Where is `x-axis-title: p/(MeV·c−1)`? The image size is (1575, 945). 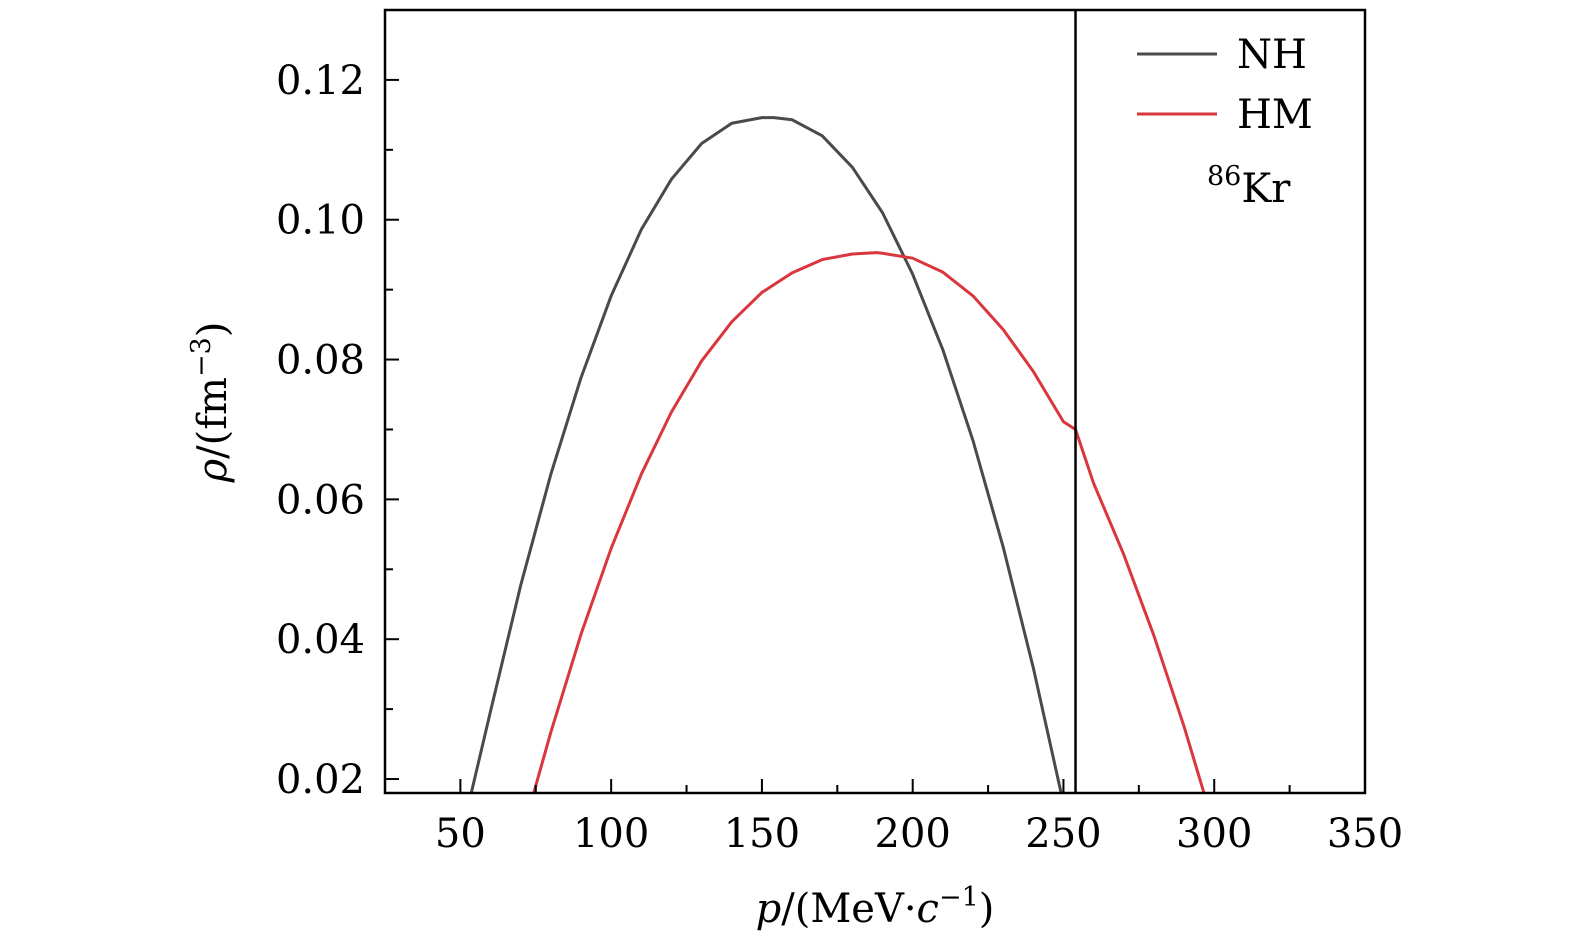 x-axis-title: p/(MeV·c−1) is located at coordinates (875, 907).